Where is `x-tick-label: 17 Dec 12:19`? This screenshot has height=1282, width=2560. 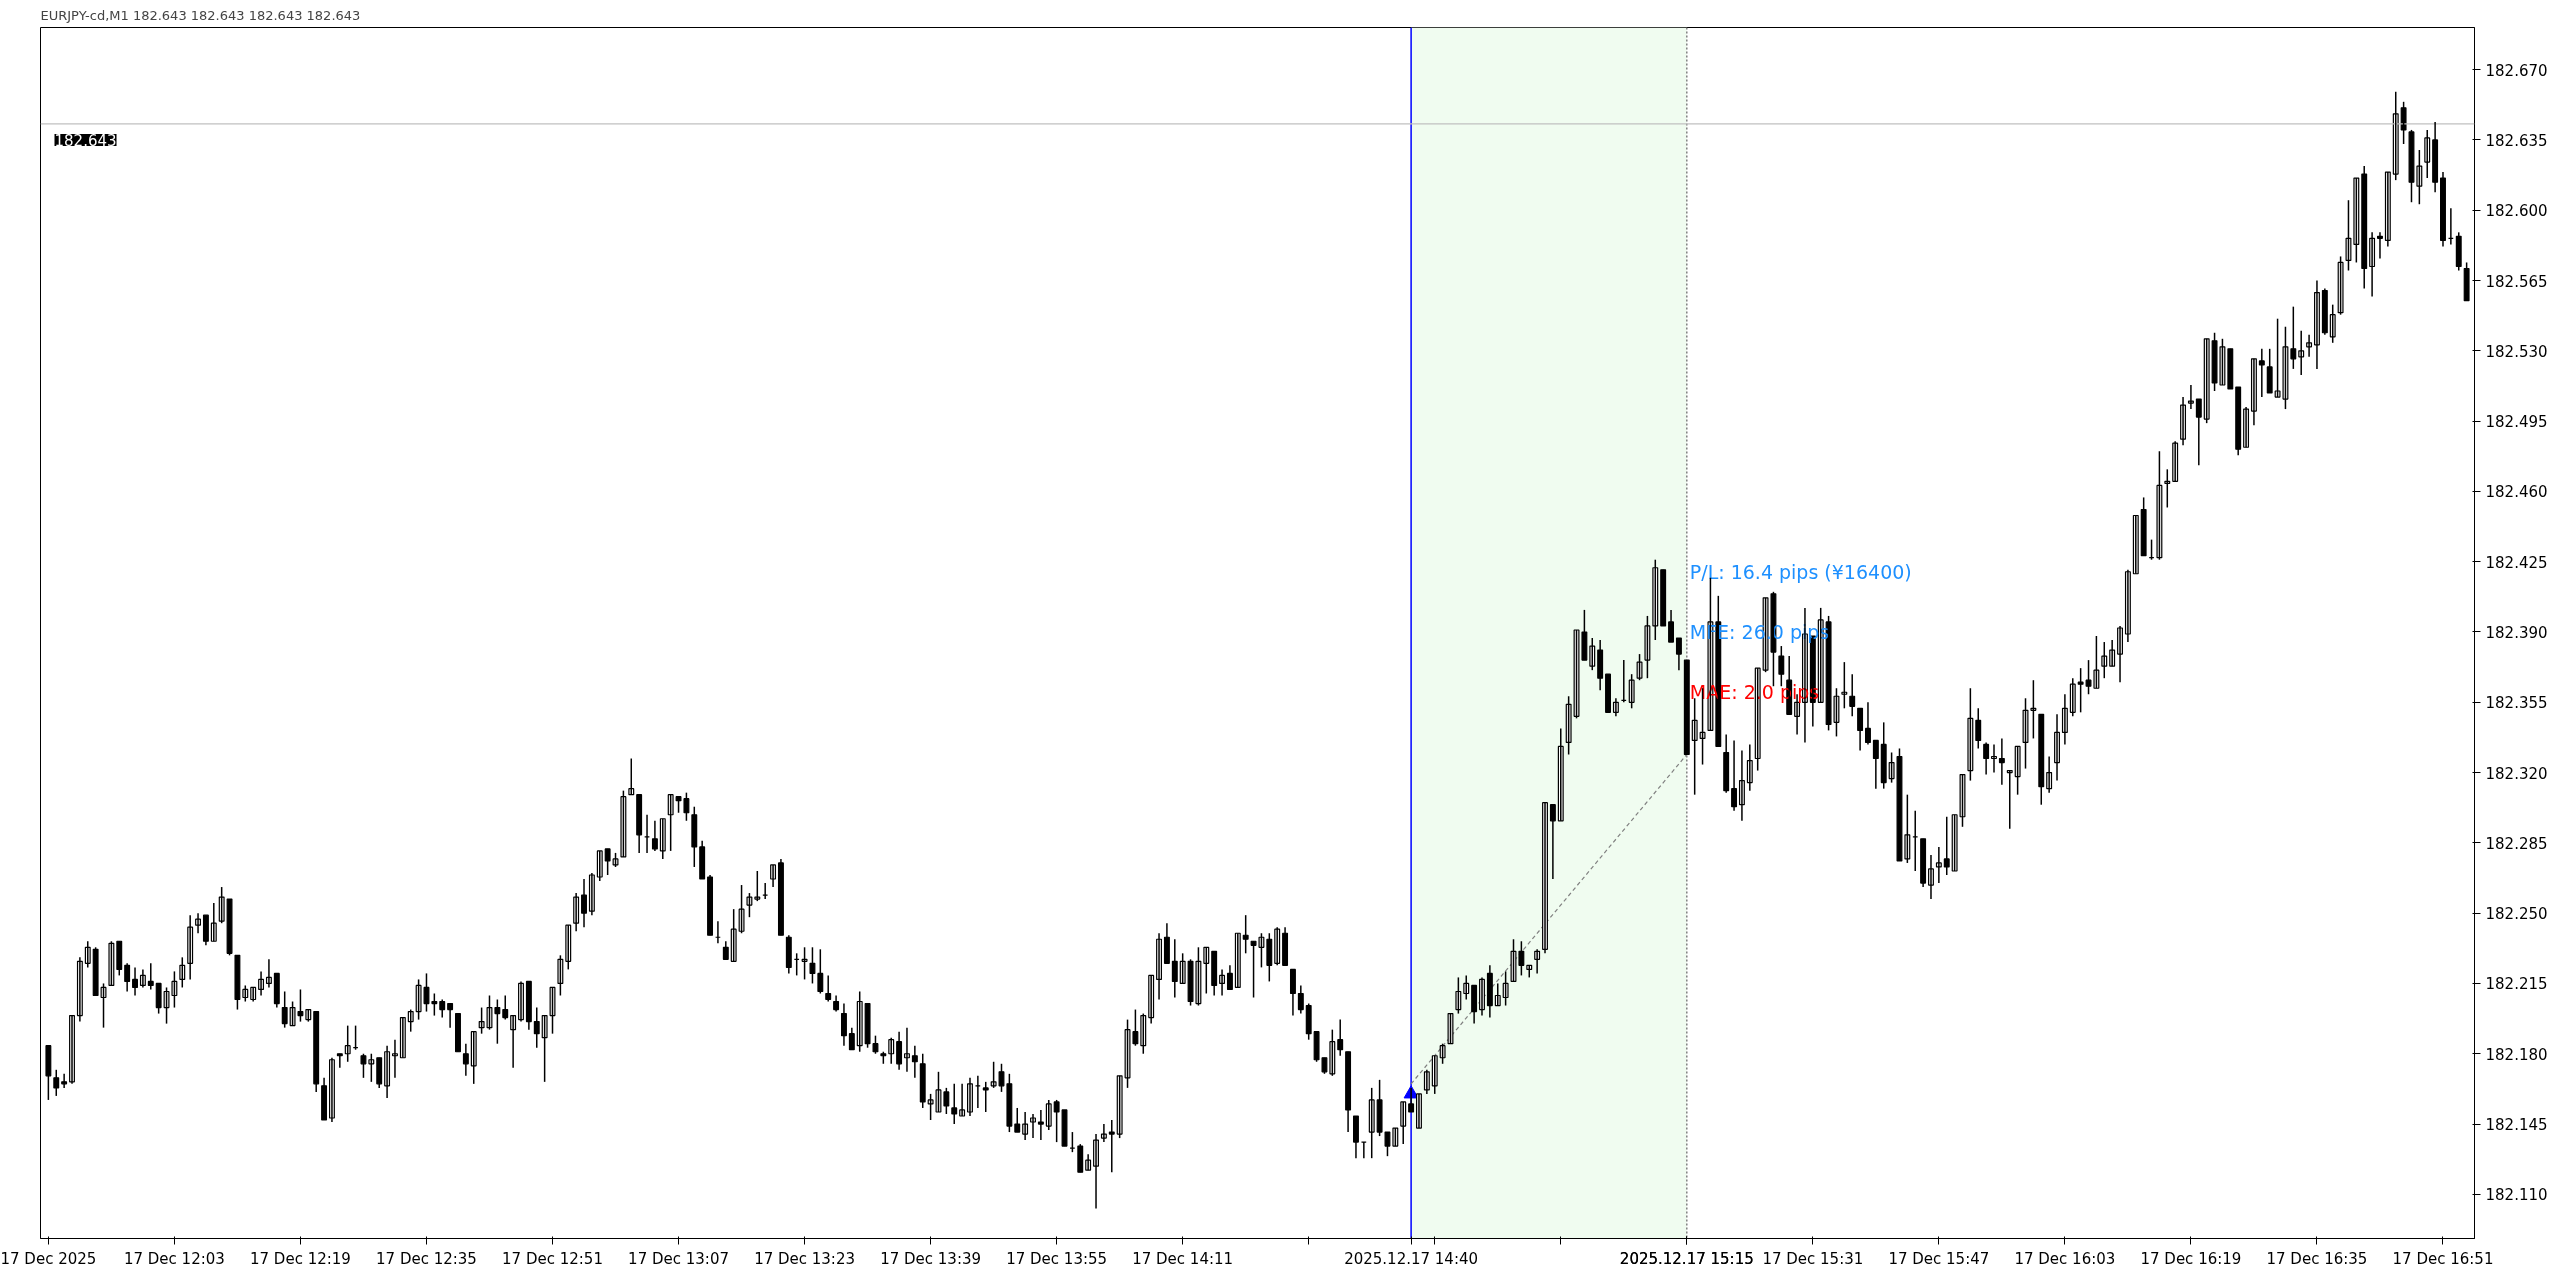
x-tick-label: 17 Dec 12:19 is located at coordinates (300, 1258).